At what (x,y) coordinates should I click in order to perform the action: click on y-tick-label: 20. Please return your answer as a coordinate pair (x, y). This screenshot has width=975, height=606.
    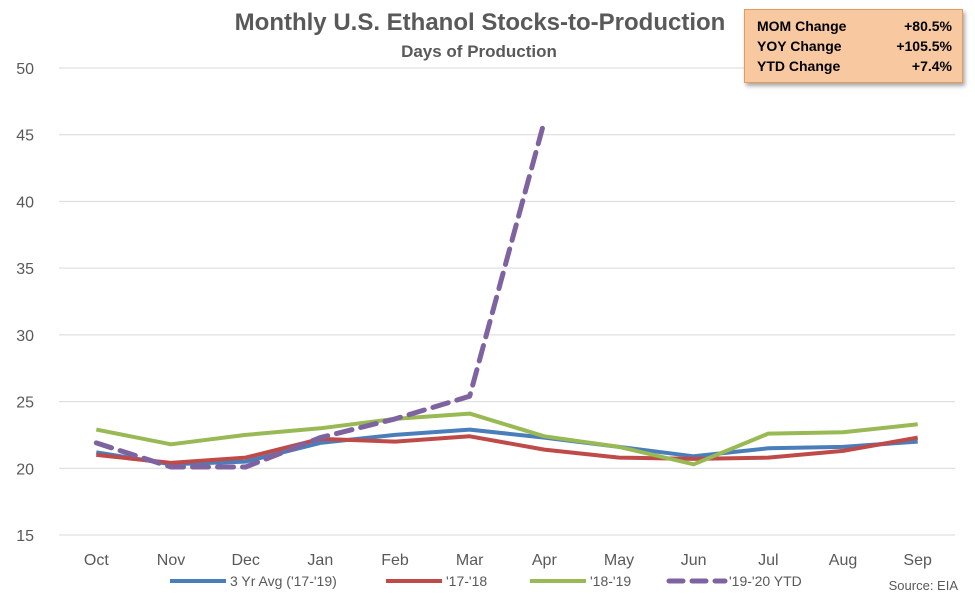
    Looking at the image, I should click on (25, 469).